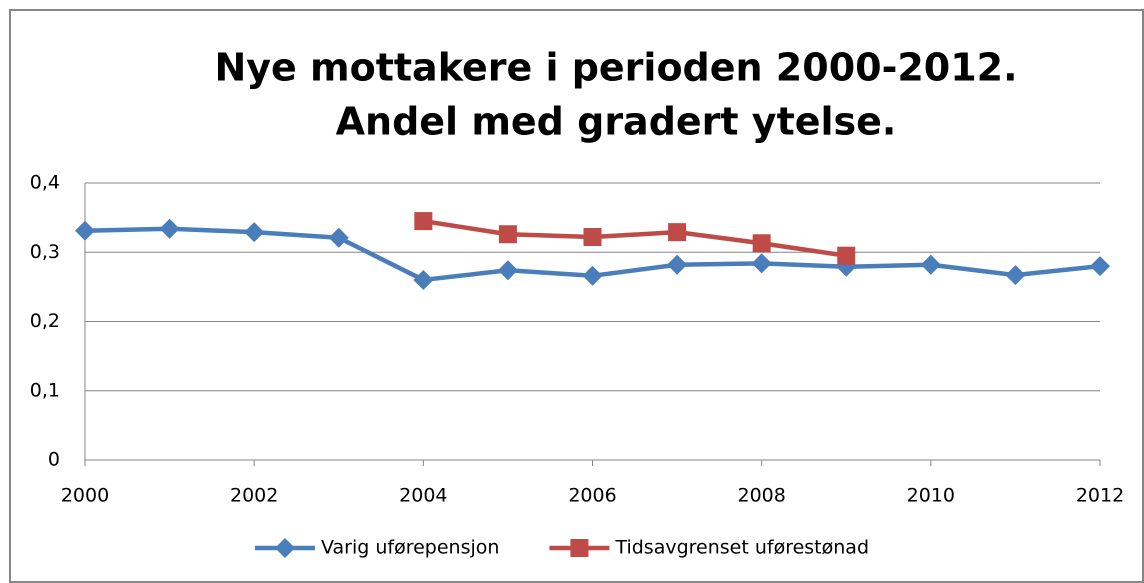  What do you see at coordinates (615, 68) in the screenshot?
I see `chart-title: Nye mottakere i perioden 2000-2012.` at bounding box center [615, 68].